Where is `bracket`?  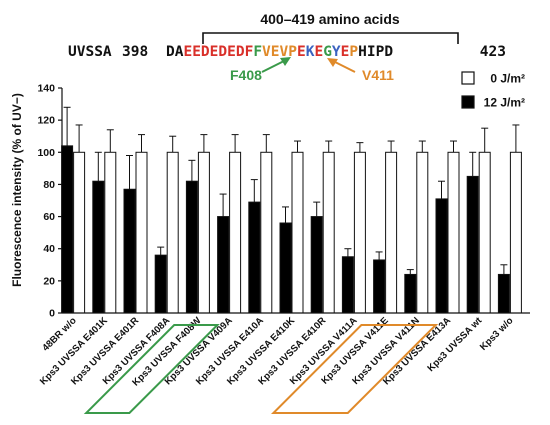 bracket is located at coordinates (330, 38).